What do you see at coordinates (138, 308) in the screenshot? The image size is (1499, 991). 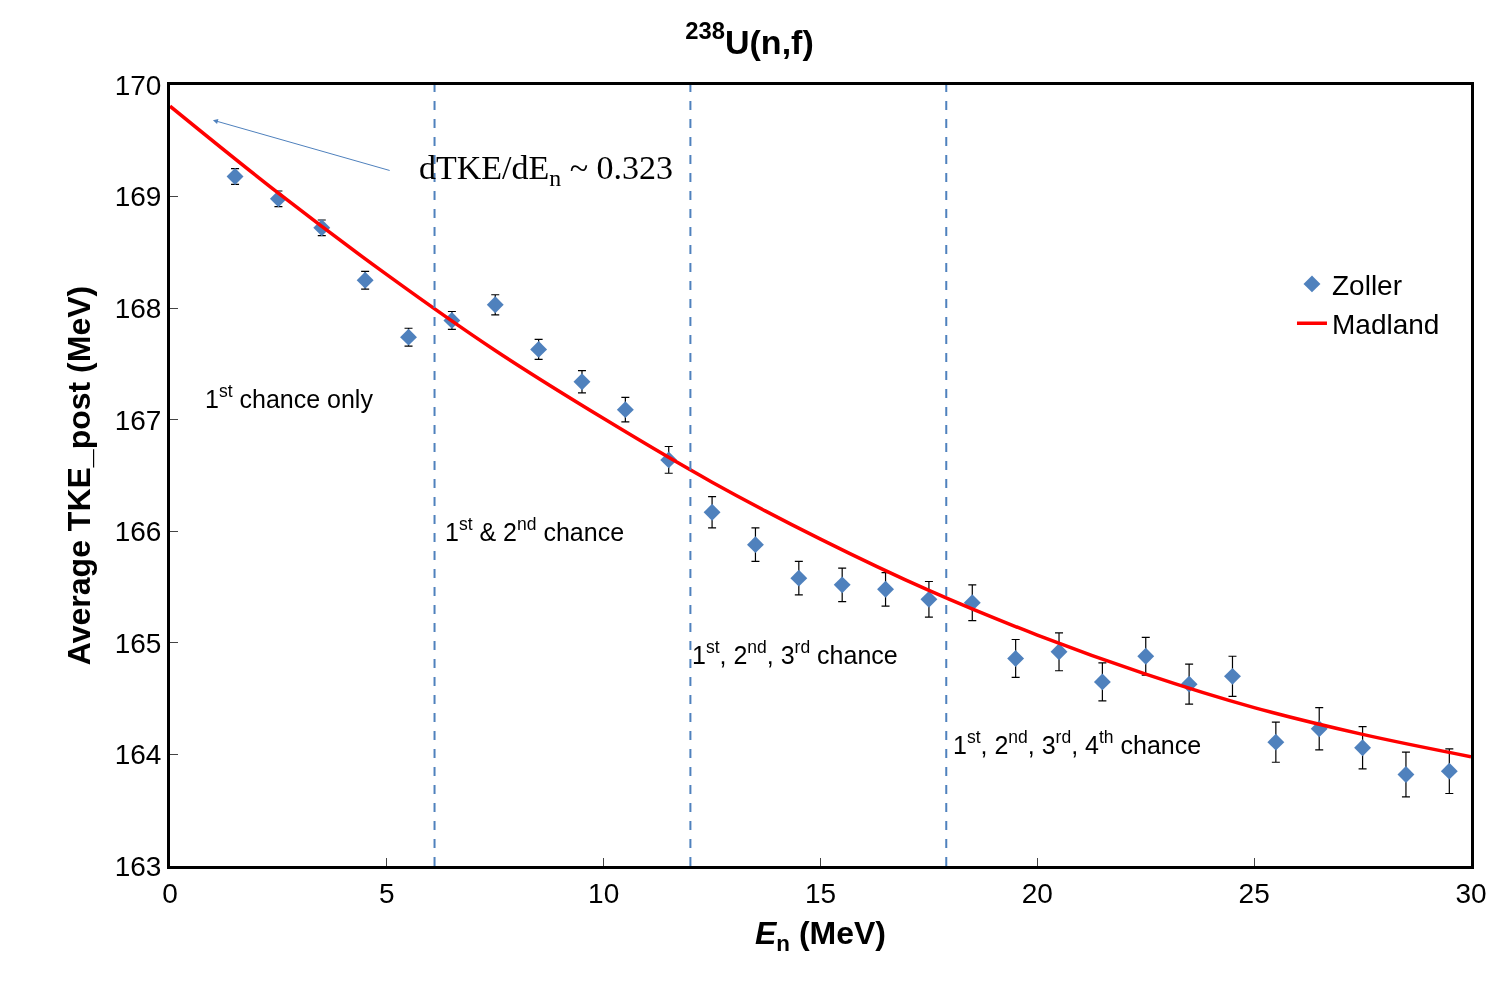 I see `y-tick-label: 168` at bounding box center [138, 308].